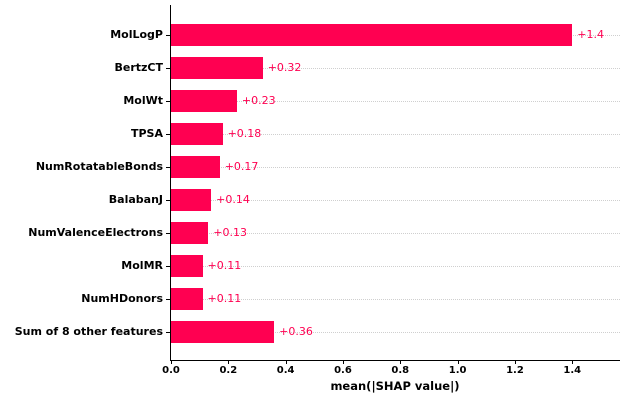 The image size is (623, 401). I want to click on x-axis-tick-label: 1.0, so click(457, 370).